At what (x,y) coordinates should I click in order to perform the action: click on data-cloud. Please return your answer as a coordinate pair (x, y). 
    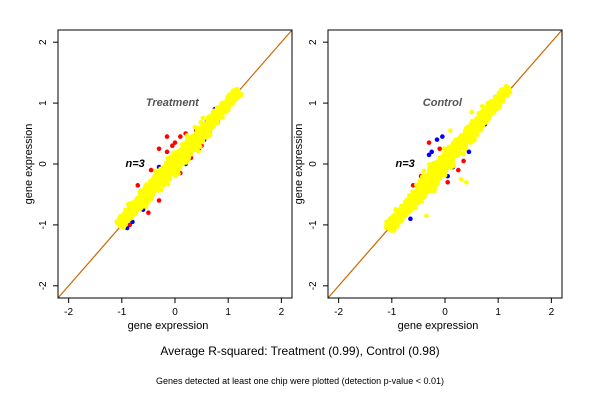
    Looking at the image, I should click on (448, 158).